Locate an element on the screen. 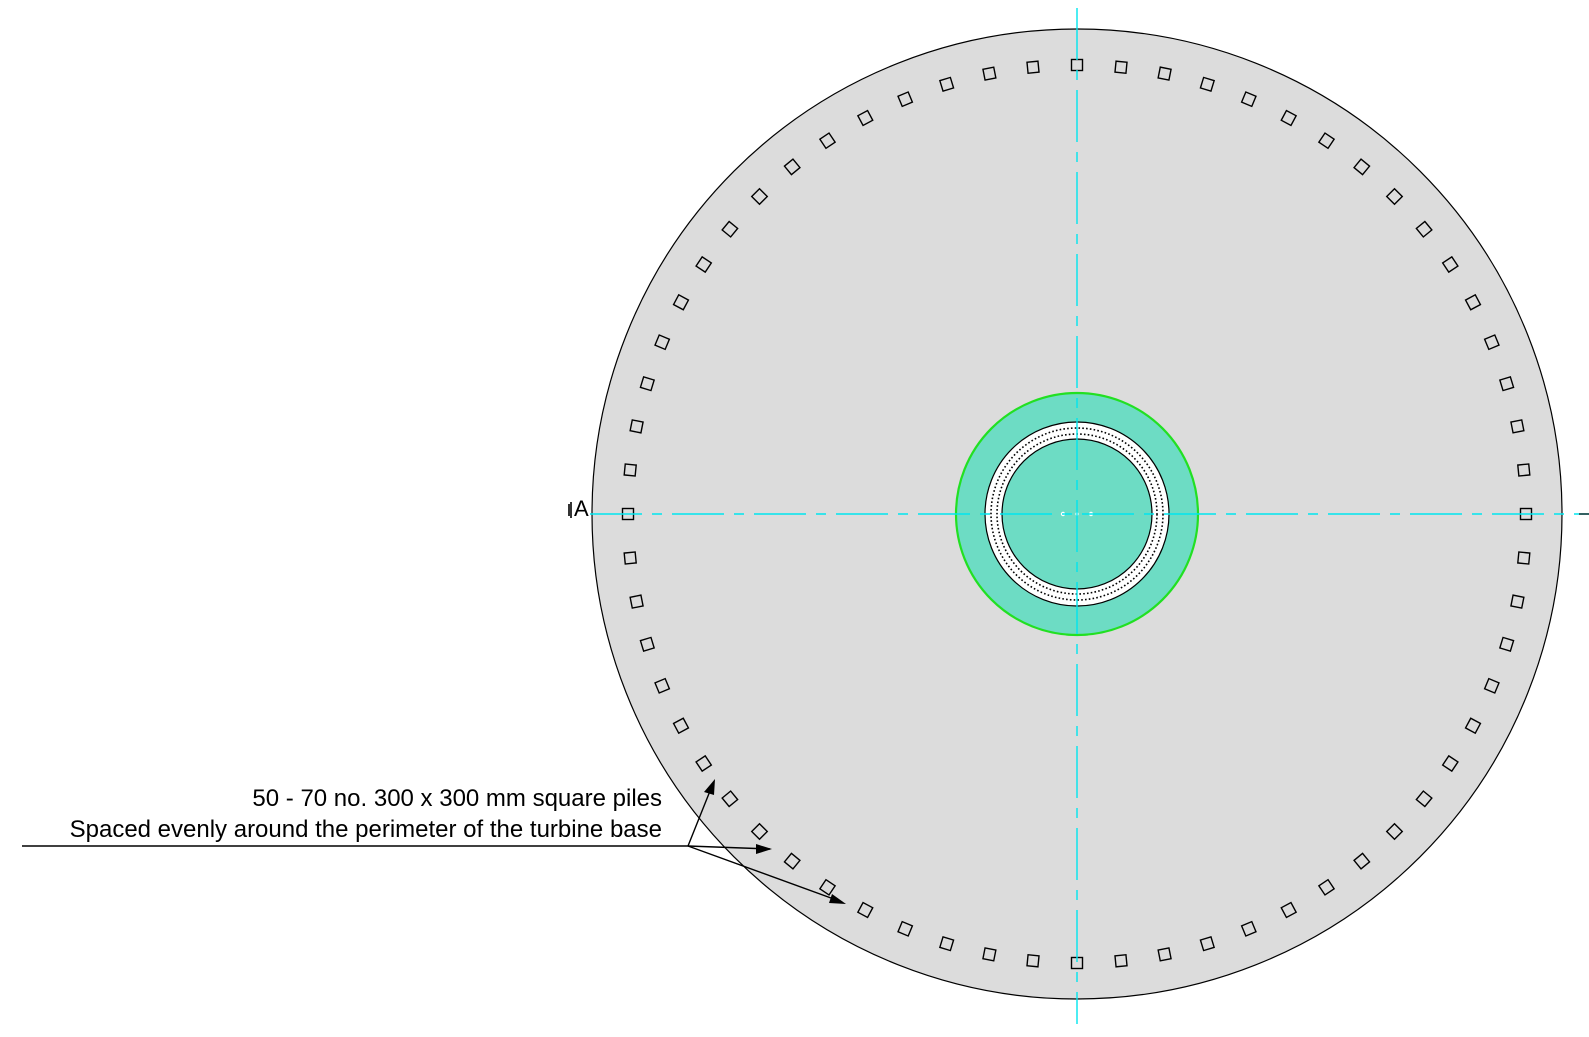 The height and width of the screenshot is (1037, 1589). anchor-bolt-ring-outer is located at coordinates (1077, 514).